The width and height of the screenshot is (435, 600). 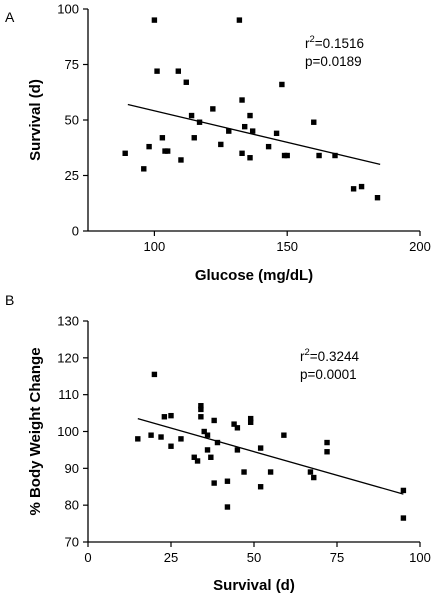 What do you see at coordinates (333, 61) in the screenshot?
I see `p-value-annotation: p=0.0189` at bounding box center [333, 61].